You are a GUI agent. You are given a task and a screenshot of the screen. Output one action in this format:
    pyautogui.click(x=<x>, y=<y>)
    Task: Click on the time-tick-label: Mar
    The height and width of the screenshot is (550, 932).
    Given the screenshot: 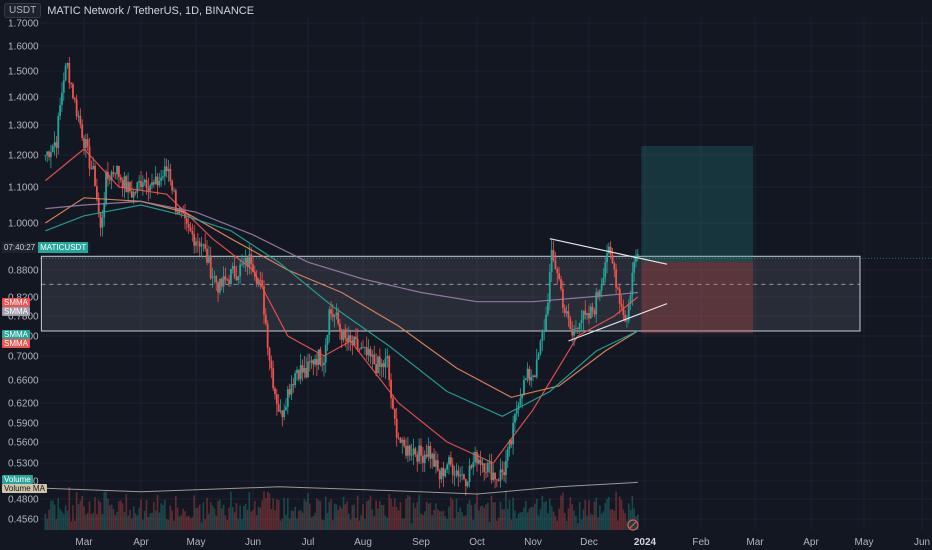 What is the action you would take?
    pyautogui.click(x=84, y=542)
    